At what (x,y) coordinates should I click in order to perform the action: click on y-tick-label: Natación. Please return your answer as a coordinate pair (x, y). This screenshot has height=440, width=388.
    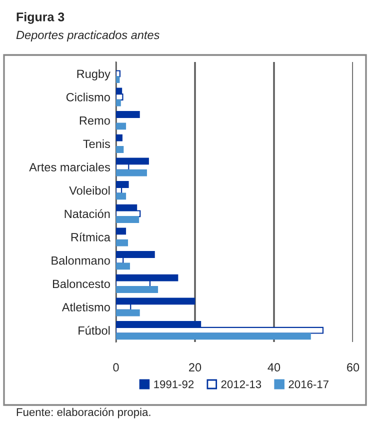
    Looking at the image, I should click on (87, 213).